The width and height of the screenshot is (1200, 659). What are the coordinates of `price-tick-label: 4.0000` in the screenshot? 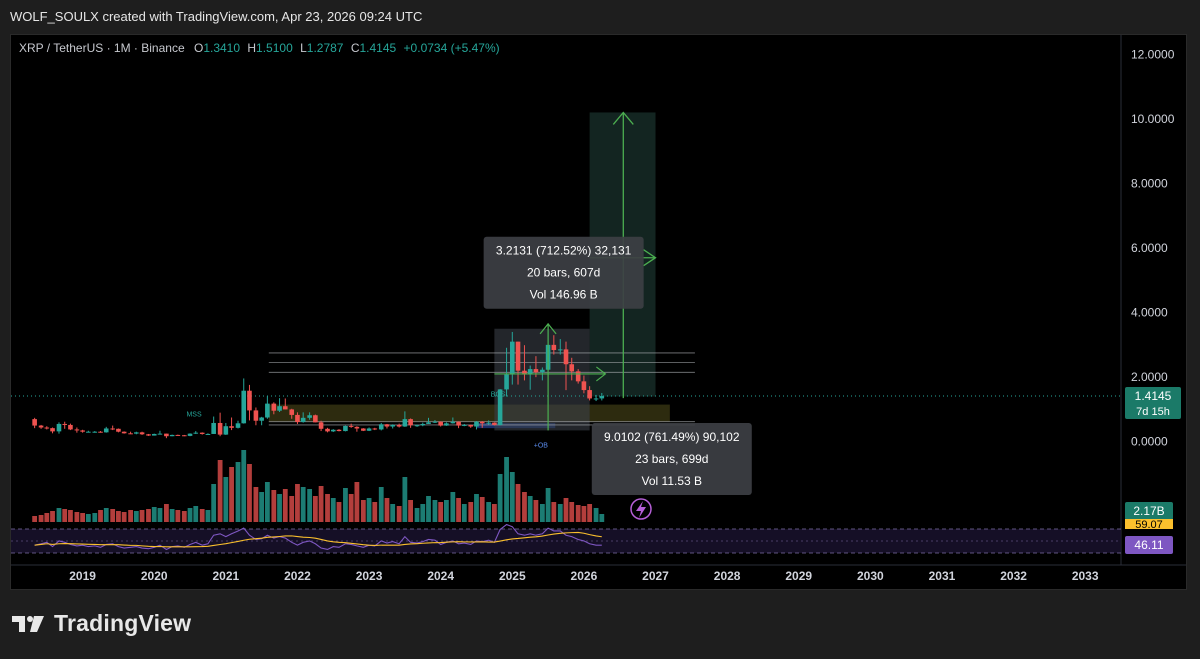 It's located at (1149, 313).